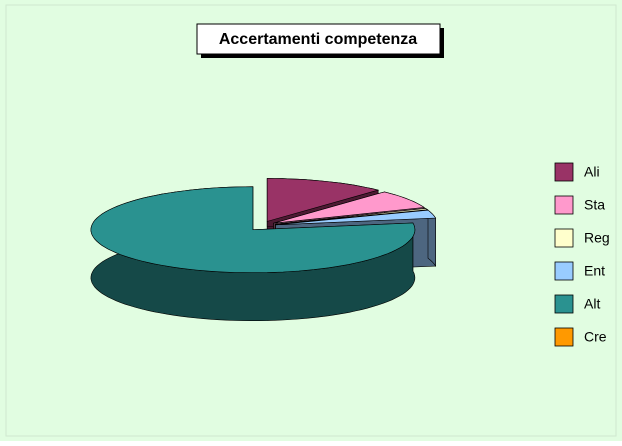 The width and height of the screenshot is (622, 446). I want to click on legend-label: Ali, so click(592, 172).